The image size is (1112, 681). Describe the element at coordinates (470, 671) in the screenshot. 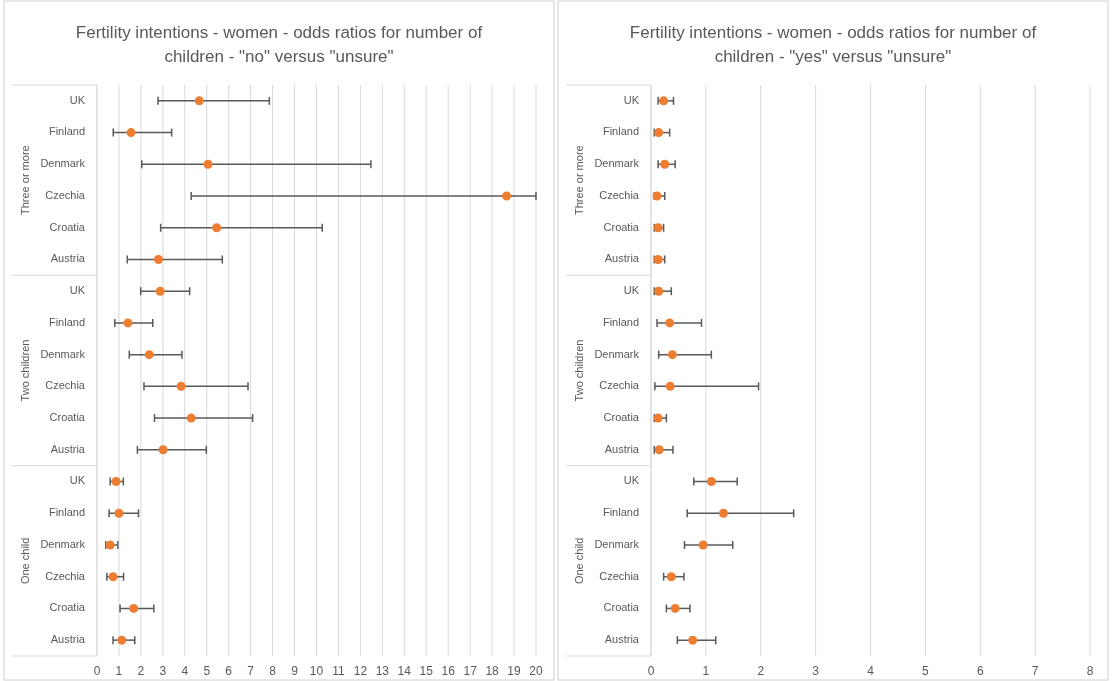

I see `x-tick-label: 17` at that location.